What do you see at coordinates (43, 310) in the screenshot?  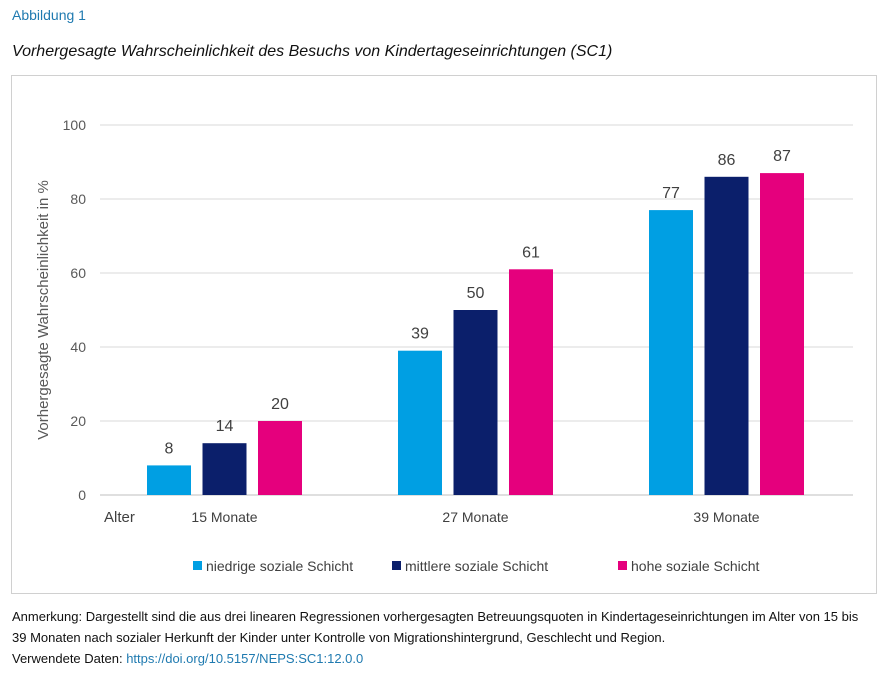 I see `y-axis-label: Vorhergesagte Wahrscheinlichkeit in %` at bounding box center [43, 310].